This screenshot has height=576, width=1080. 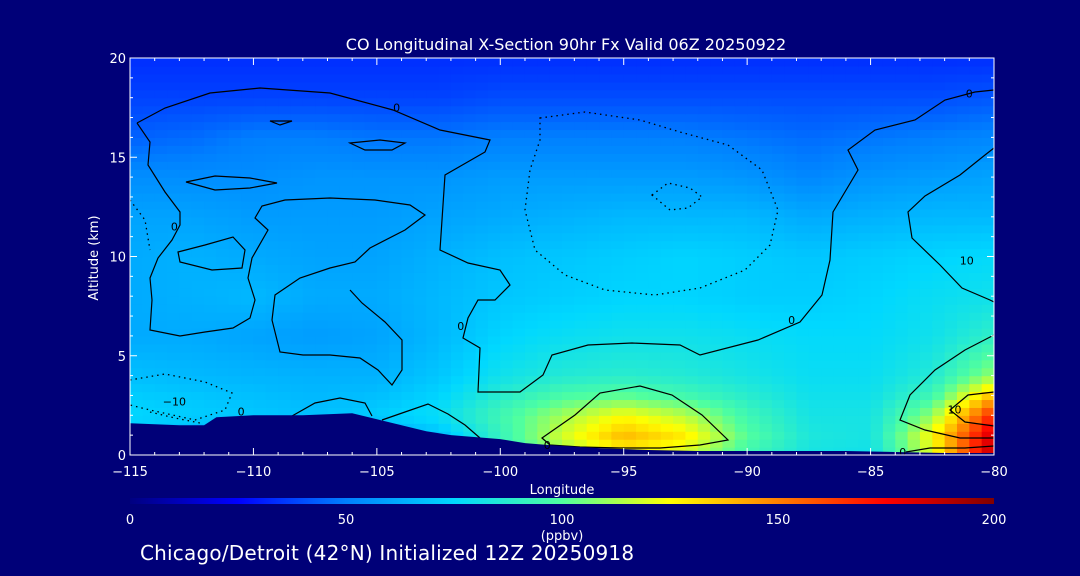 I want to click on y-tick-label: 10, so click(x=117, y=258).